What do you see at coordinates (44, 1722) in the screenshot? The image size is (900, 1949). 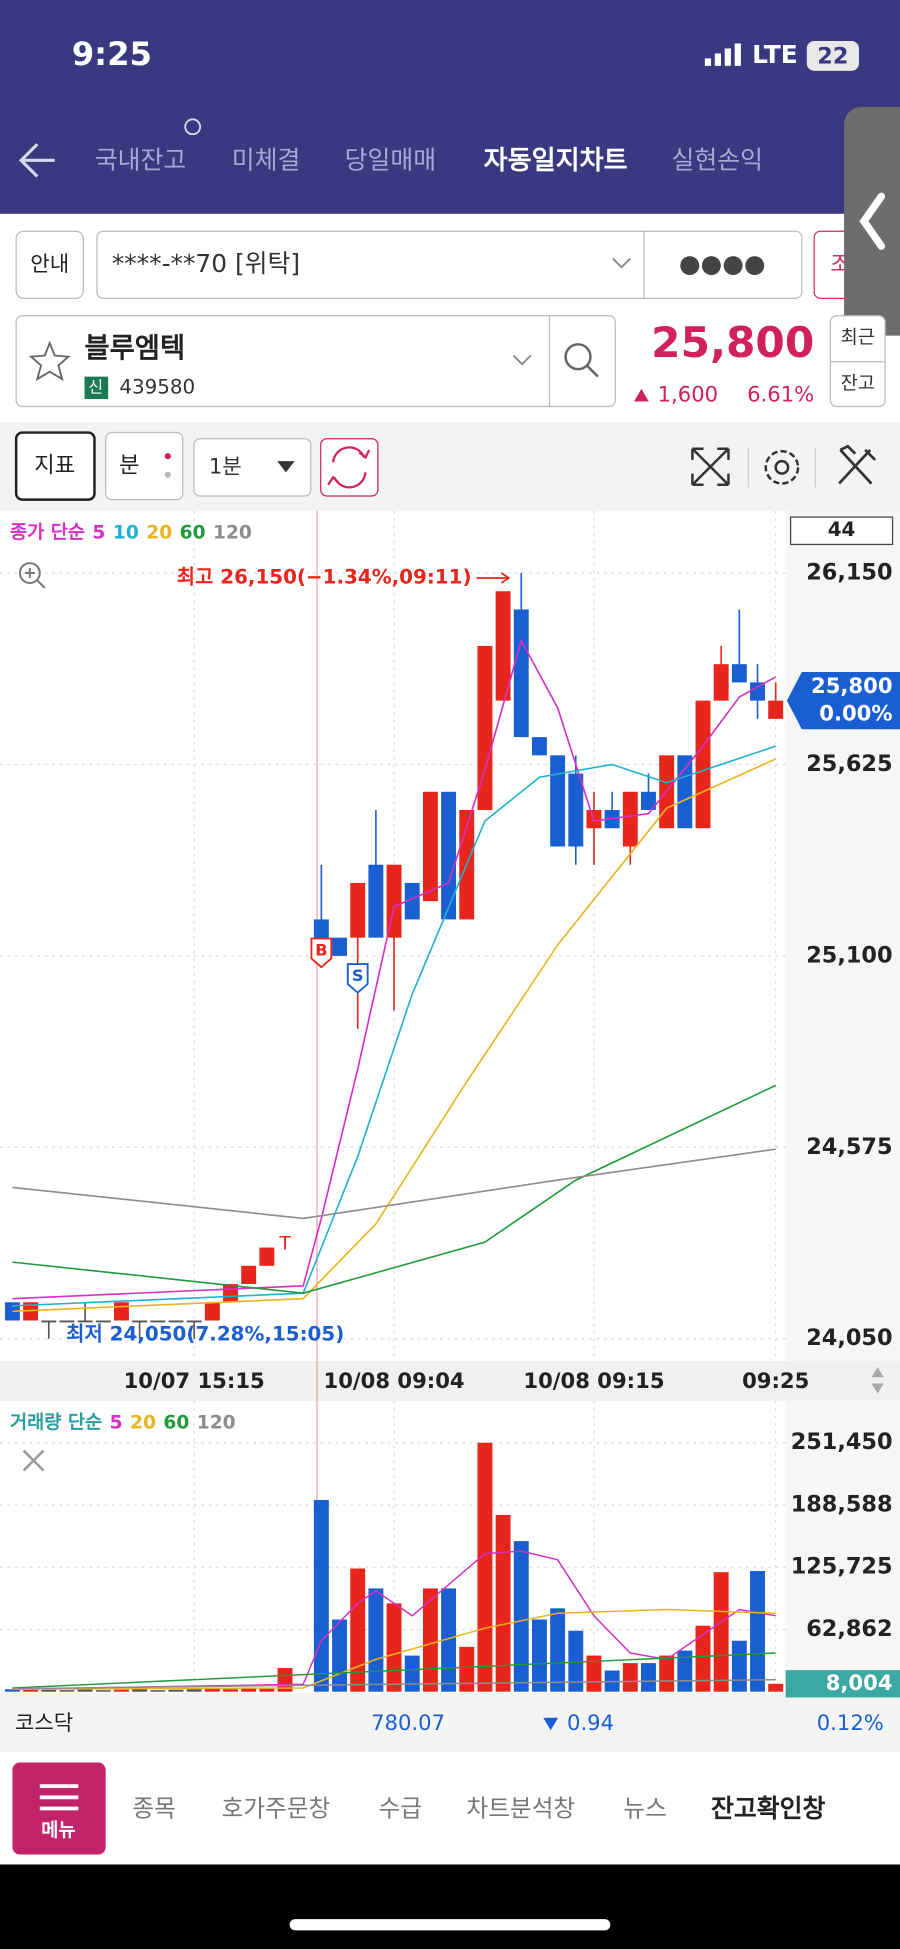 I see `market-name: 코스닥` at bounding box center [44, 1722].